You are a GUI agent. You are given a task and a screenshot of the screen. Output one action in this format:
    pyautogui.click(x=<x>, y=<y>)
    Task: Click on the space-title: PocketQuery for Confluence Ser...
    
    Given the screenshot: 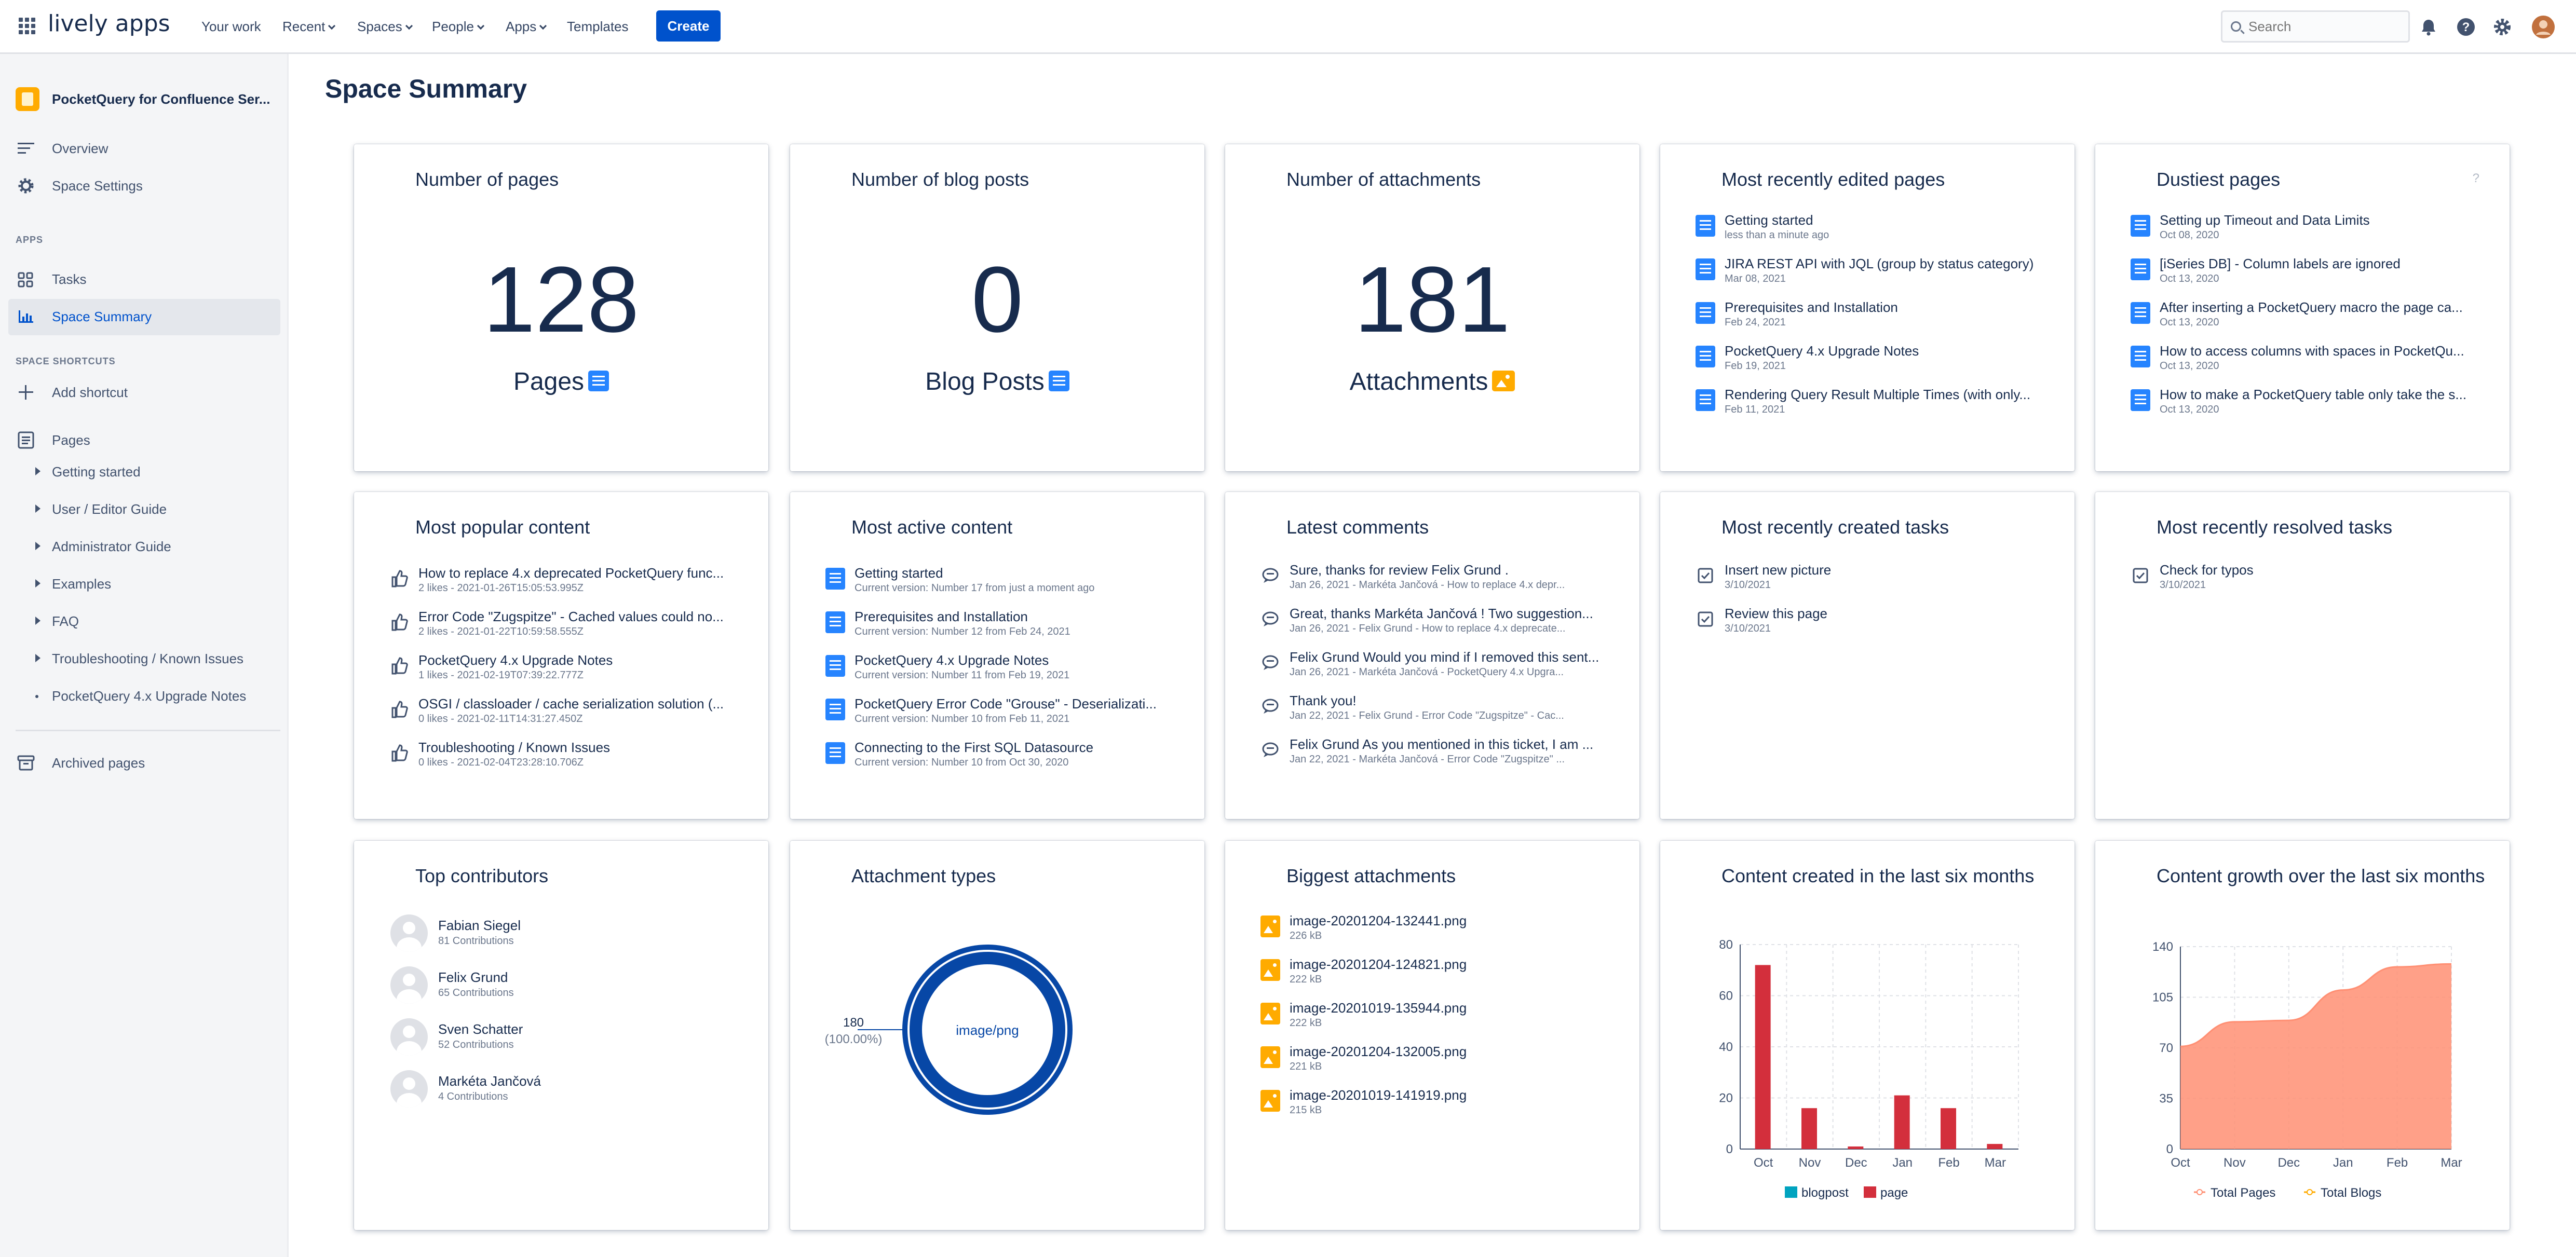 What is the action you would take?
    pyautogui.click(x=161, y=99)
    